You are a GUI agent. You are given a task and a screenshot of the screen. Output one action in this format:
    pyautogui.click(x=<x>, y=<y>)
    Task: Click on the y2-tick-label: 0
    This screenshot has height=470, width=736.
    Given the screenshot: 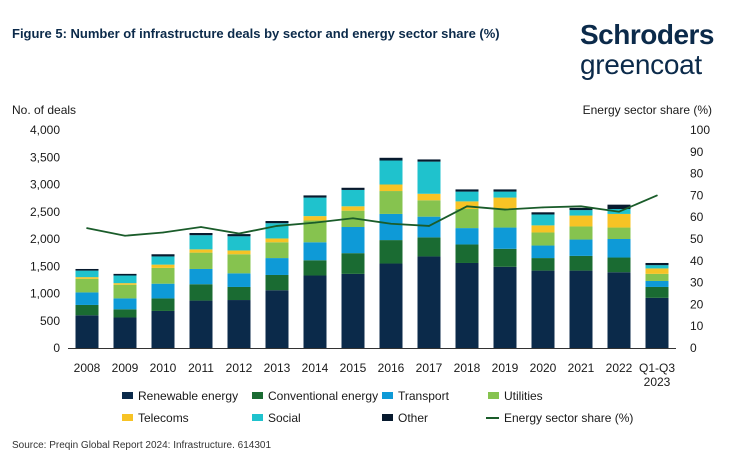 What is the action you would take?
    pyautogui.click(x=693, y=348)
    